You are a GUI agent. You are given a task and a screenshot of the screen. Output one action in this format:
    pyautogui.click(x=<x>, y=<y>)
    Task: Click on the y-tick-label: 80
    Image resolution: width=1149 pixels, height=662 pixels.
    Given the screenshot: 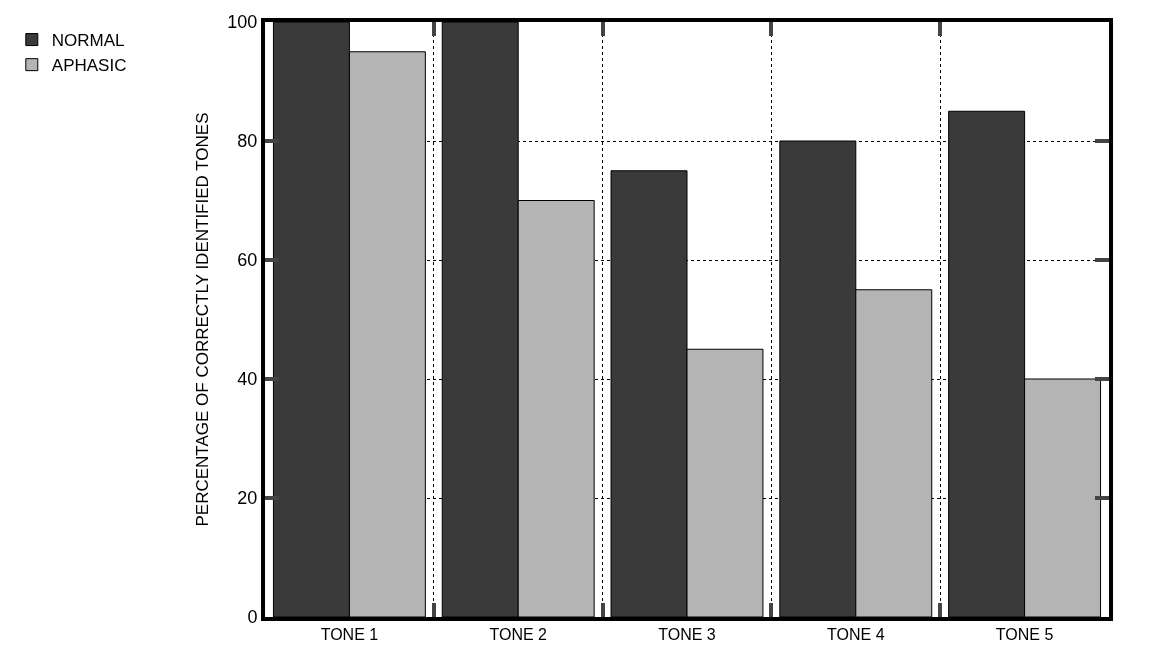 What is the action you would take?
    pyautogui.click(x=247, y=141)
    